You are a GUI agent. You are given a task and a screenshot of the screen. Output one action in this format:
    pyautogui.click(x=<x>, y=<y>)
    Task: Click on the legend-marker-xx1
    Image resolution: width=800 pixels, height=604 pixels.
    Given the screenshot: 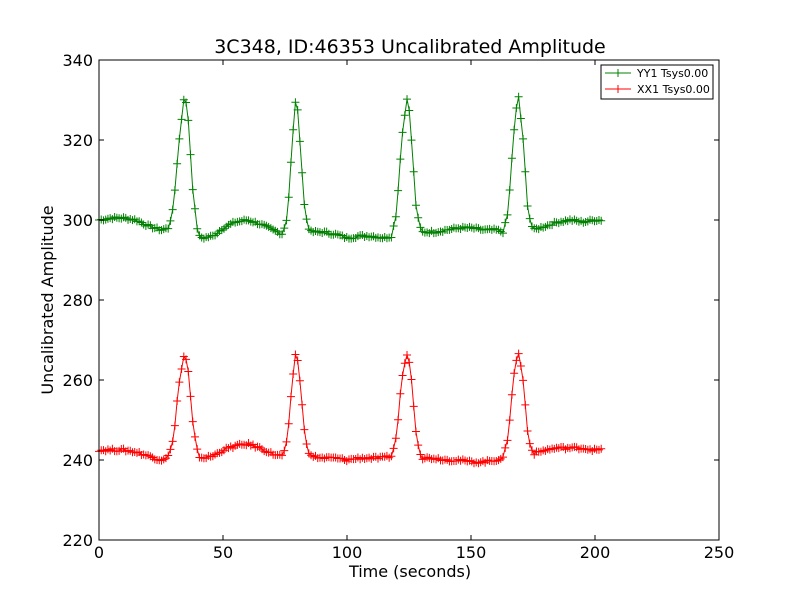 What is the action you would take?
    pyautogui.click(x=618, y=89)
    